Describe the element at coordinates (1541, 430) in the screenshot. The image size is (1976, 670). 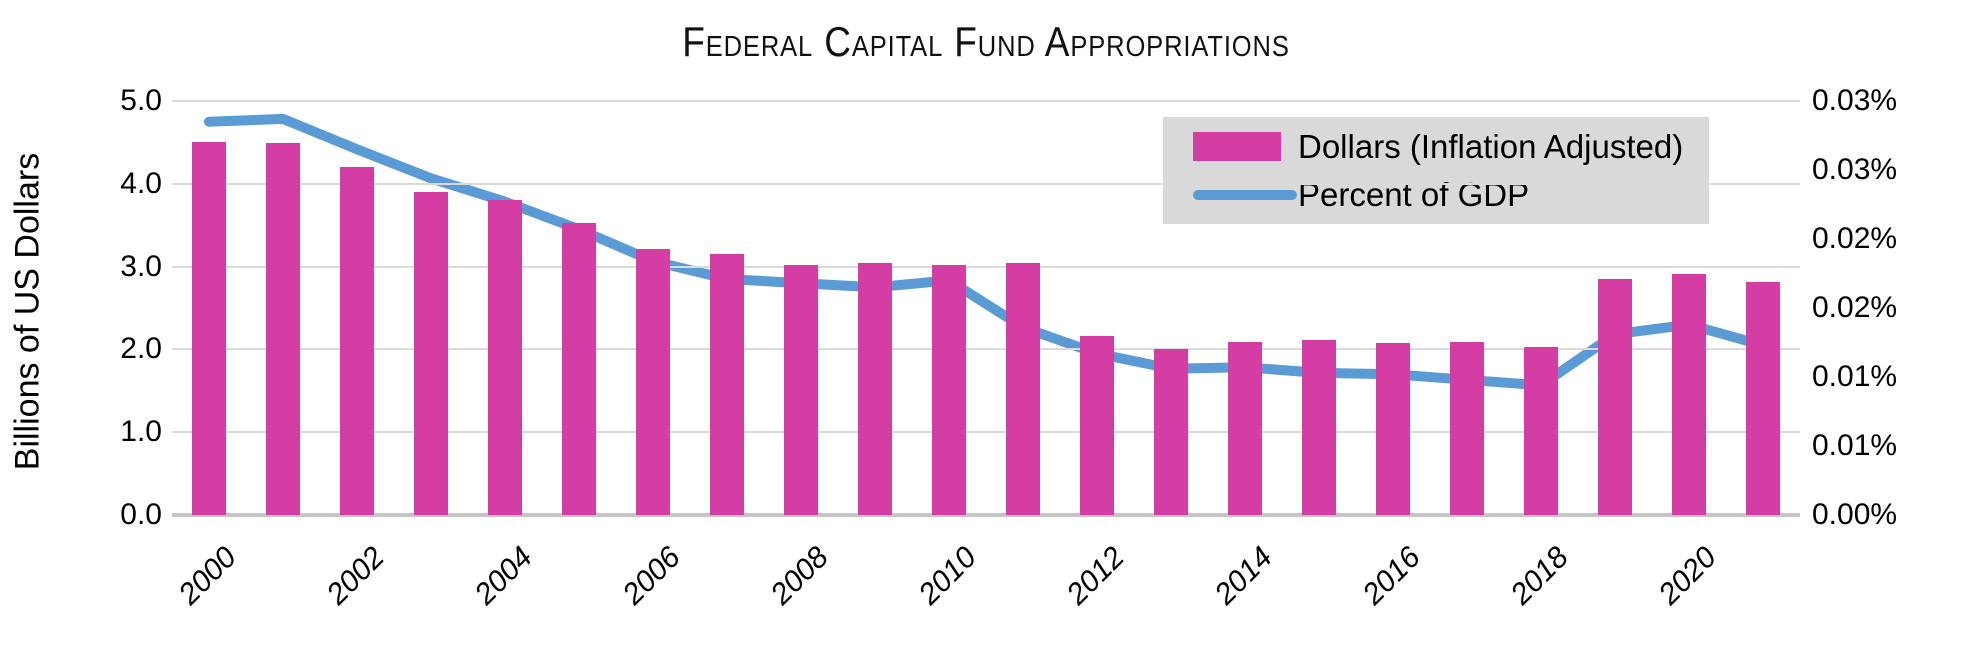
I see `bar-year-2018` at that location.